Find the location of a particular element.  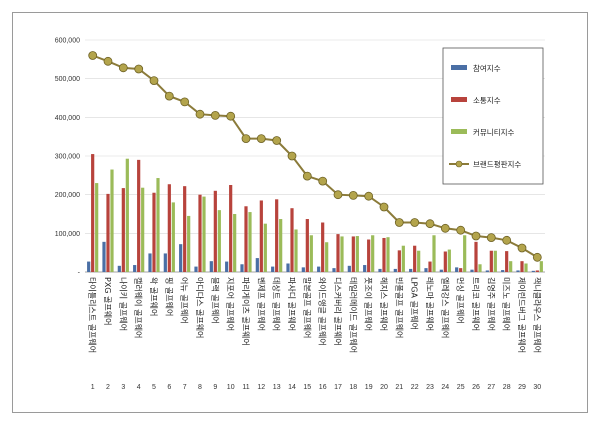

point-브랜드평판지수-8 is located at coordinates (200, 114).